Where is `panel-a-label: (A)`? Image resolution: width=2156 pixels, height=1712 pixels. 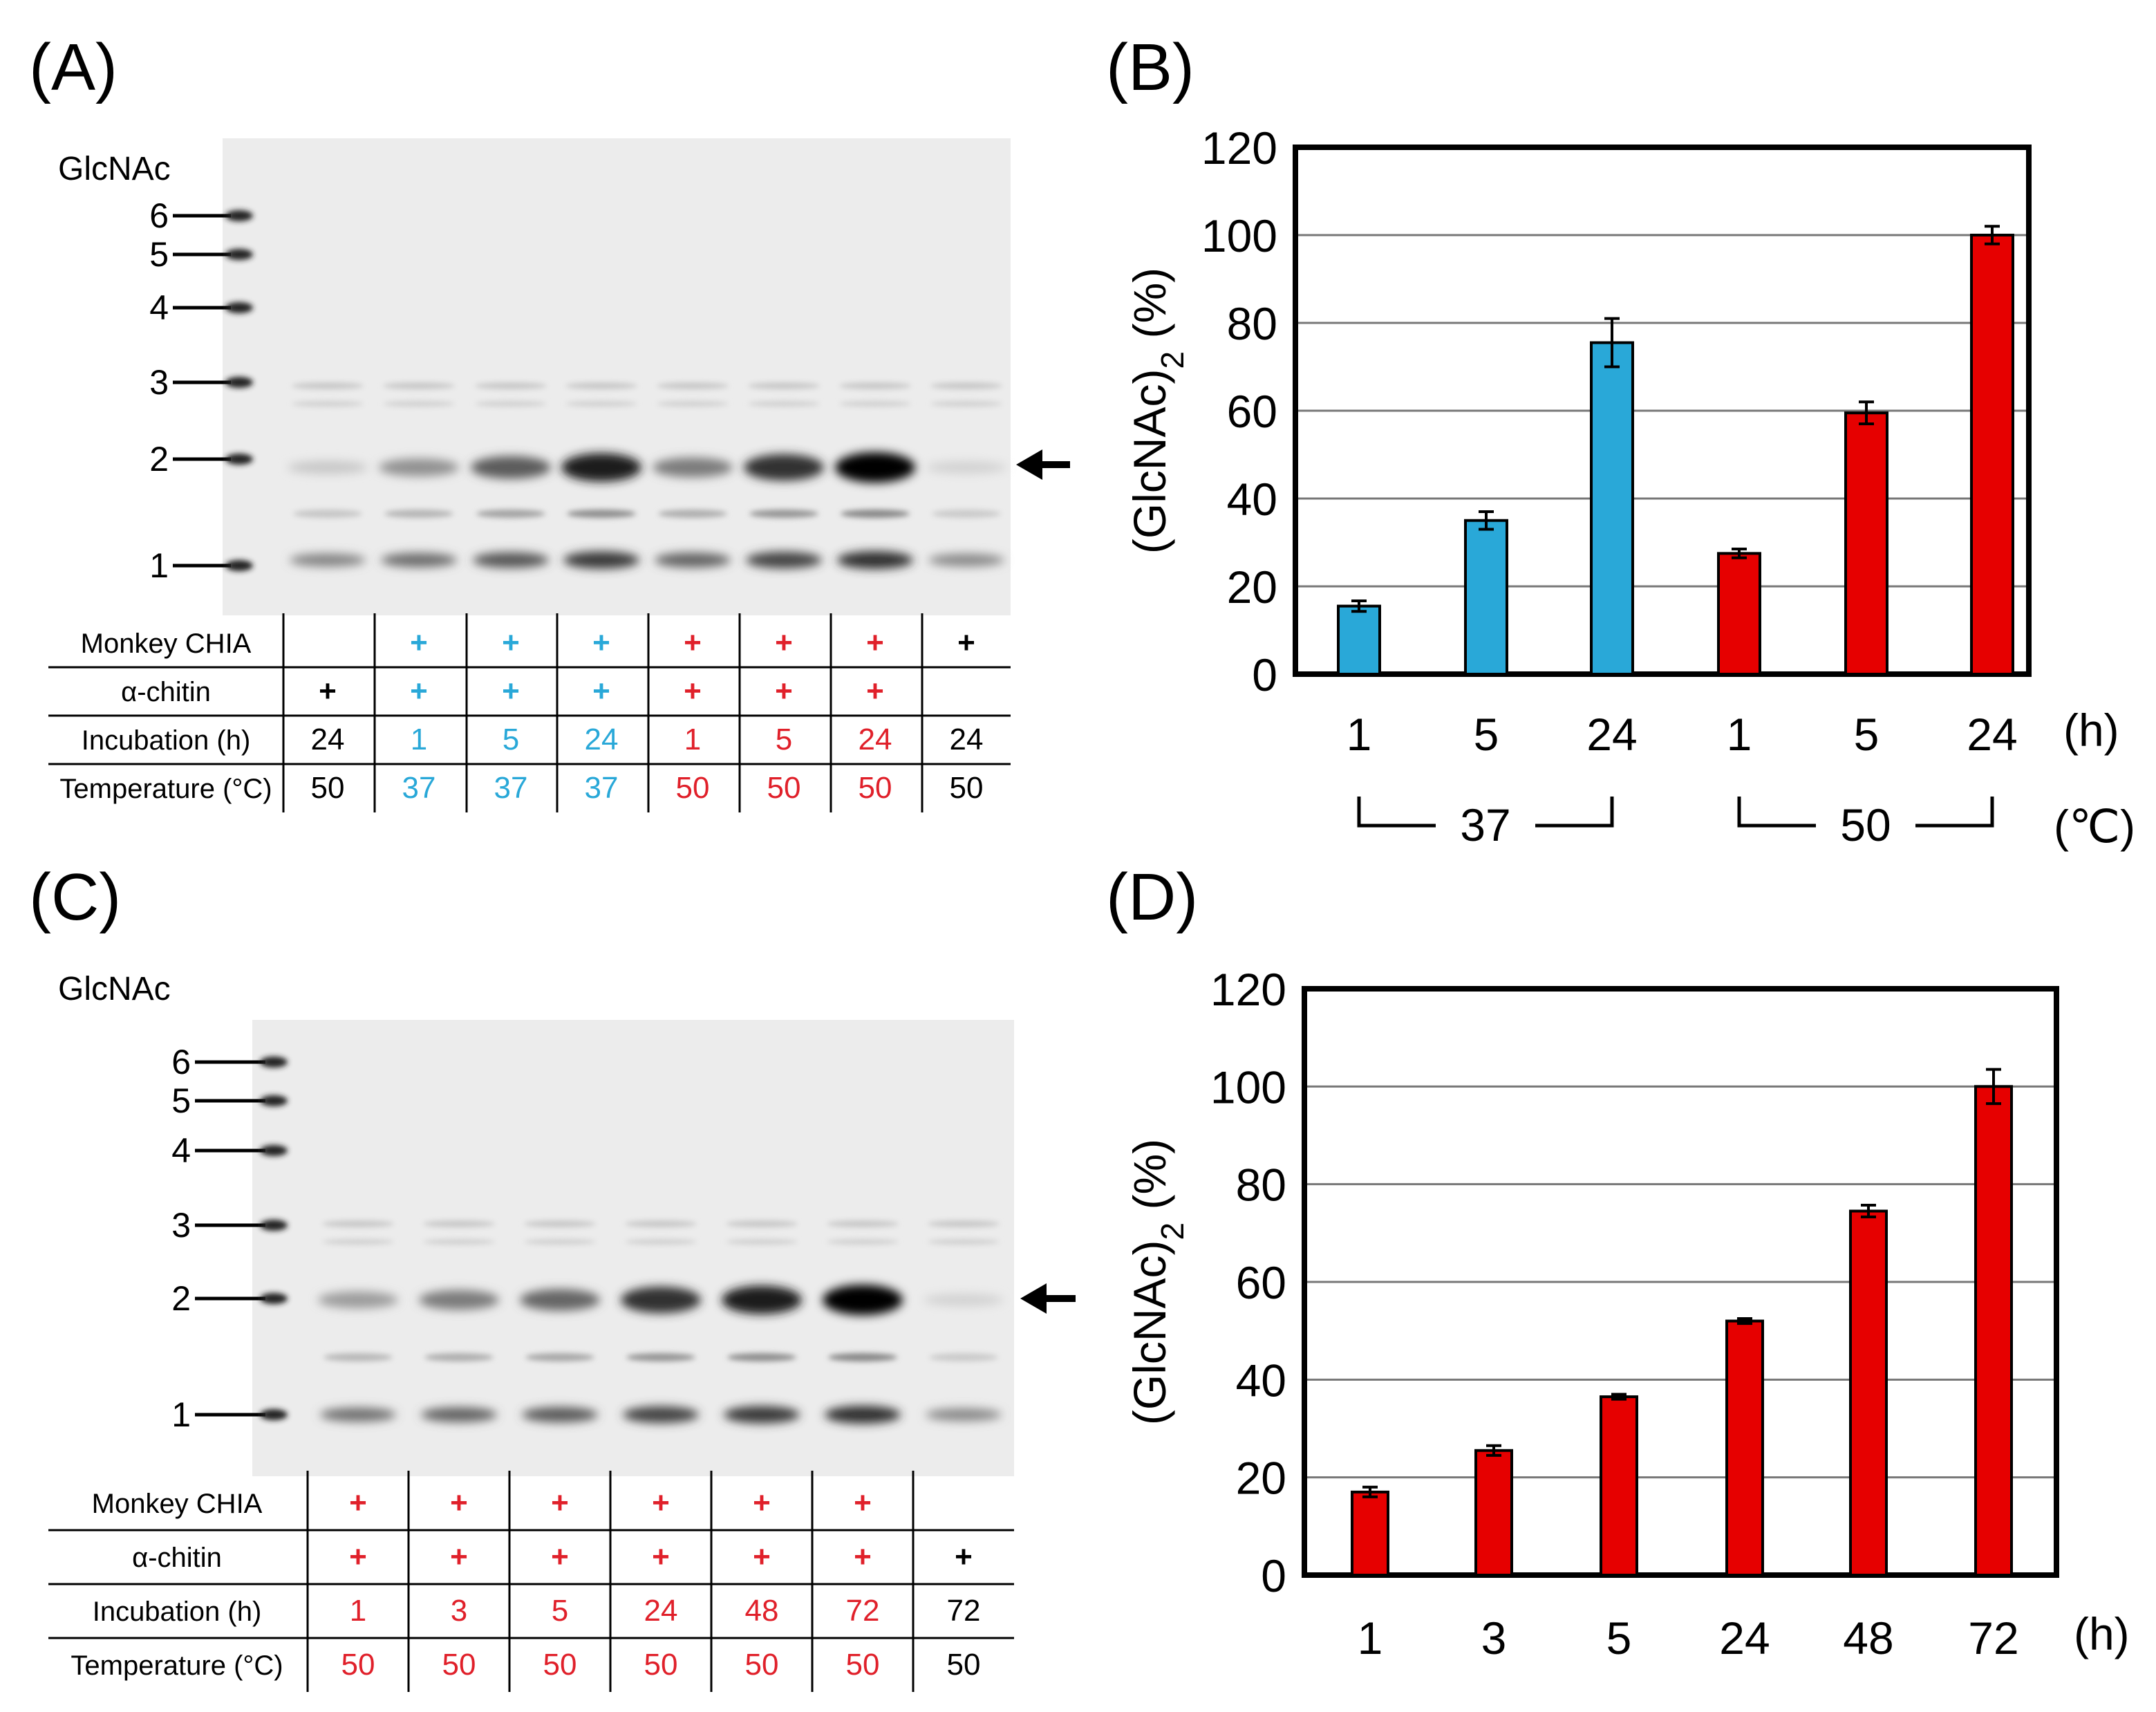 panel-a-label: (A) is located at coordinates (74, 67).